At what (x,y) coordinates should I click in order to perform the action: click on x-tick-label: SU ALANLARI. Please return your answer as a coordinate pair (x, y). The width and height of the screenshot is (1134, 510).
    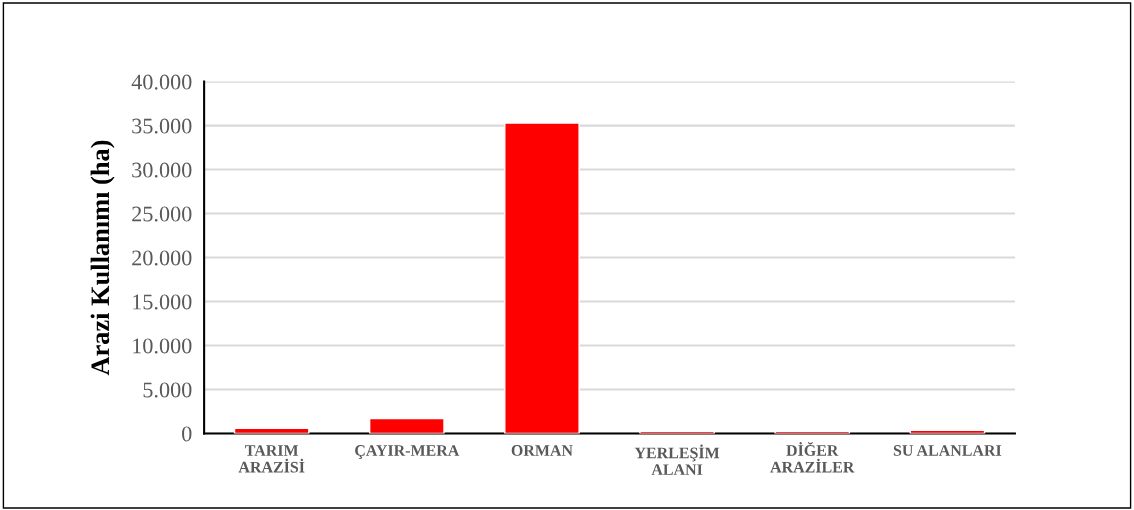
    Looking at the image, I should click on (947, 450).